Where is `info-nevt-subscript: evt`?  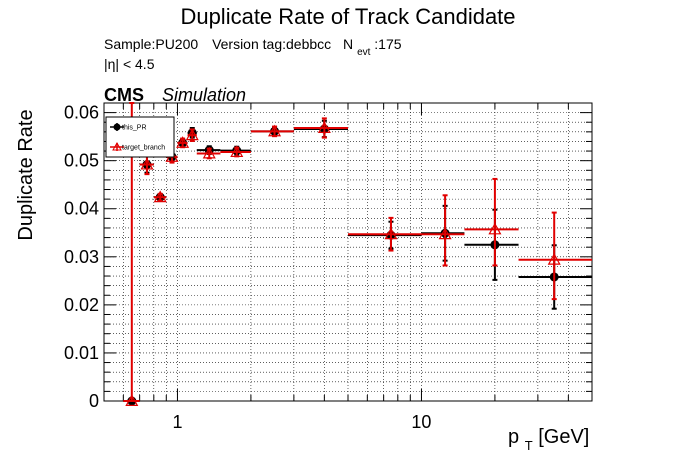
info-nevt-subscript: evt is located at coordinates (364, 52).